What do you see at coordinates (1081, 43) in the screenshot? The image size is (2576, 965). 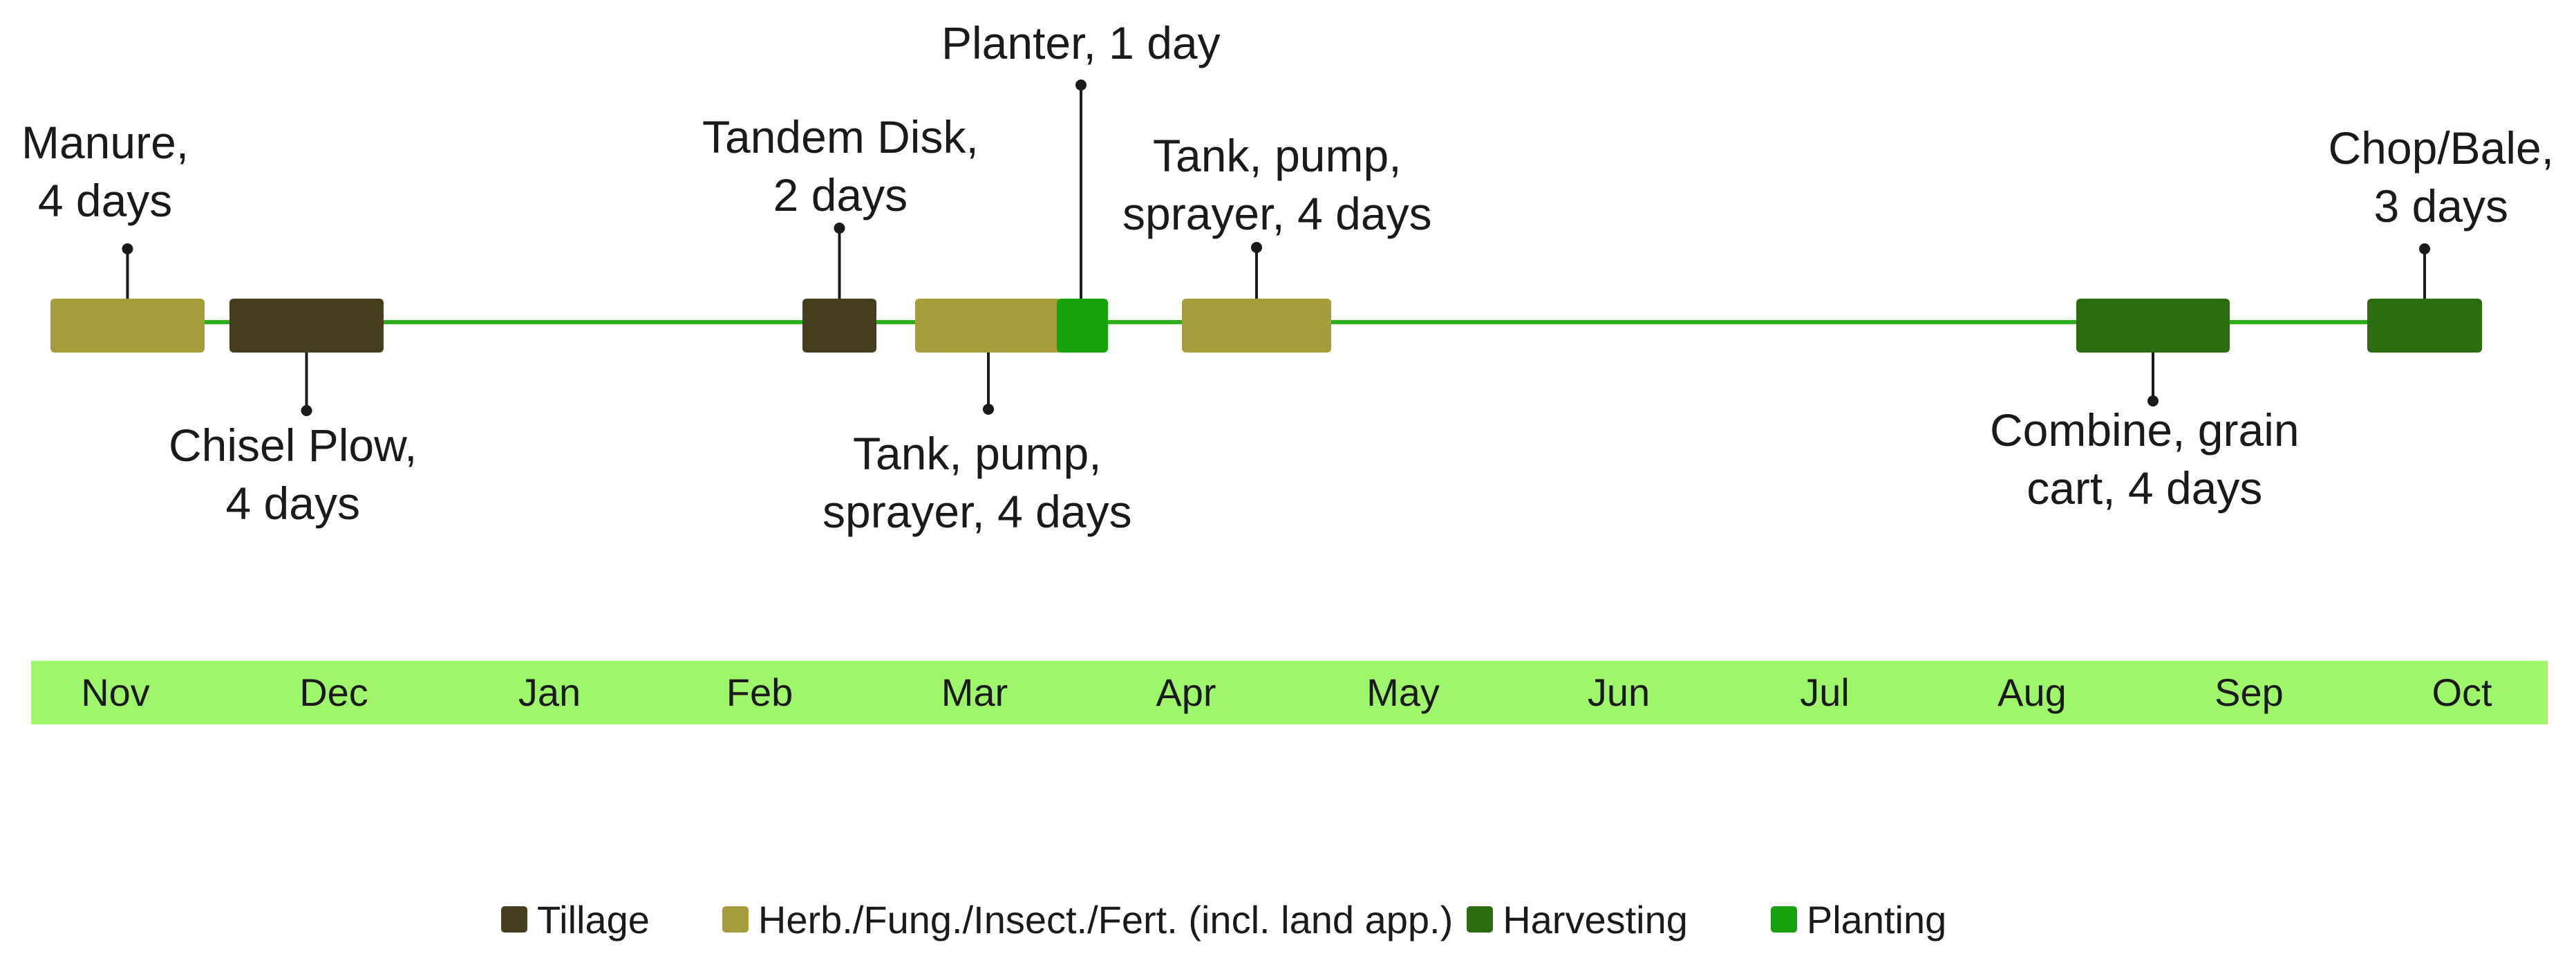 I see `event-label-planter: Planter, 1 day` at bounding box center [1081, 43].